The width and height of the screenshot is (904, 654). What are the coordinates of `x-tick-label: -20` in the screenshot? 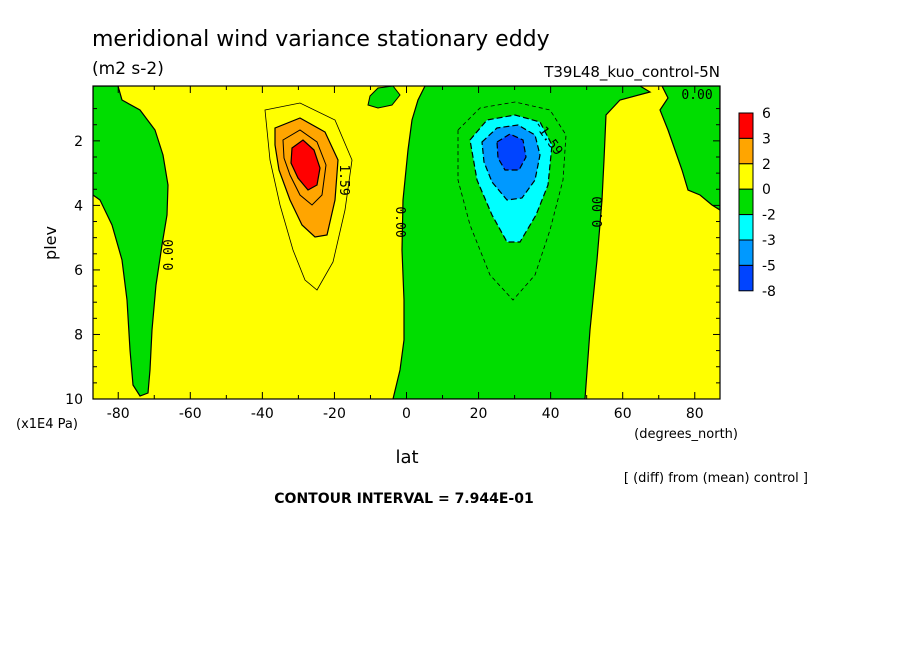 It's located at (334, 414).